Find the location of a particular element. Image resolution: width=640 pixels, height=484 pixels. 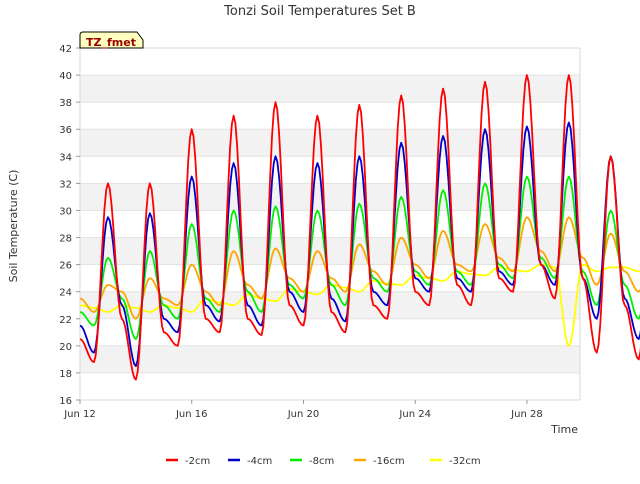

site-badge-label: TZ_fmet is located at coordinates (111, 42).